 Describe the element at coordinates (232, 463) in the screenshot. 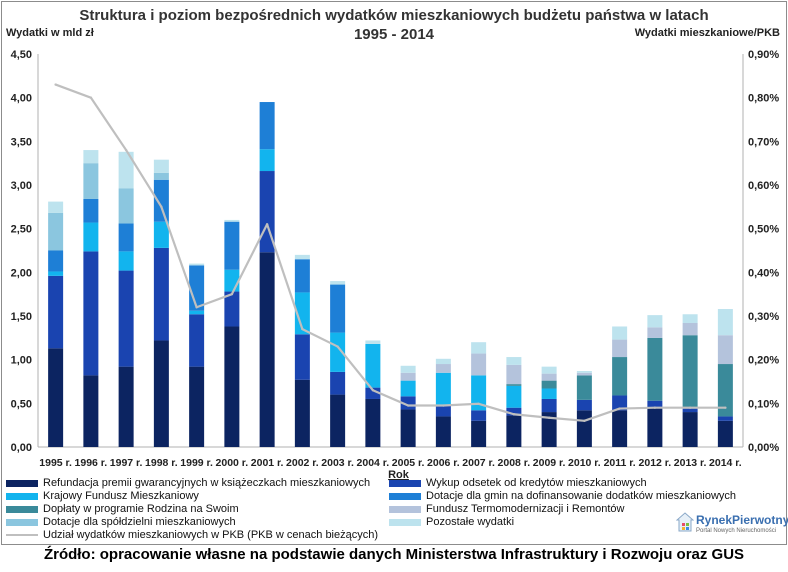

I see `x-tick-label: 2000 r.` at that location.